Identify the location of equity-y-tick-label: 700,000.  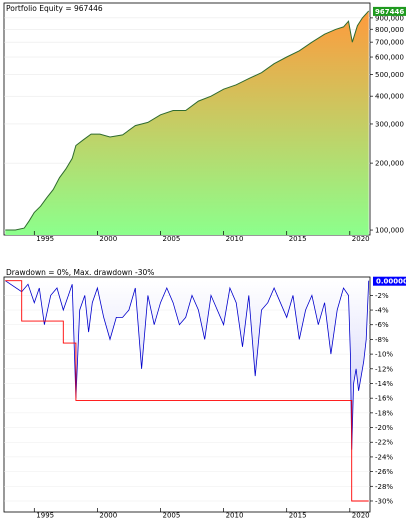
(389, 43).